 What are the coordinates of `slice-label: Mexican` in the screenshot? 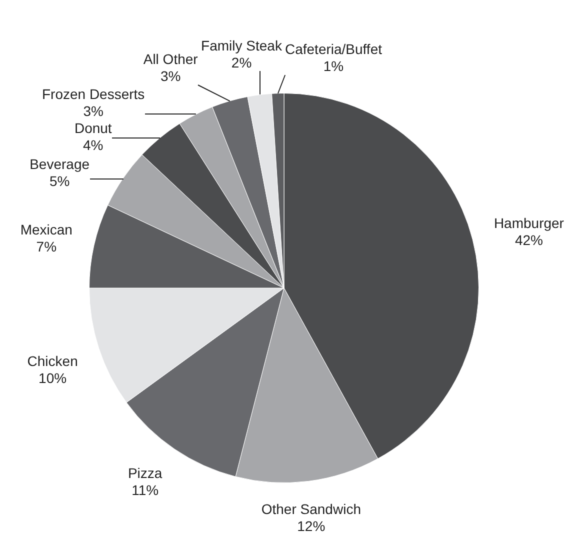 It's located at (46, 230).